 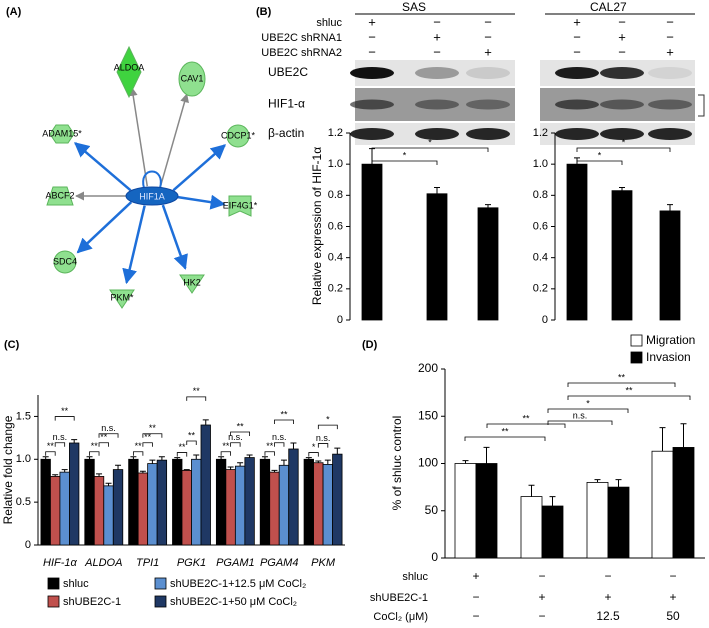 I want to click on y-tick-label: 0.5, so click(x=23, y=502).